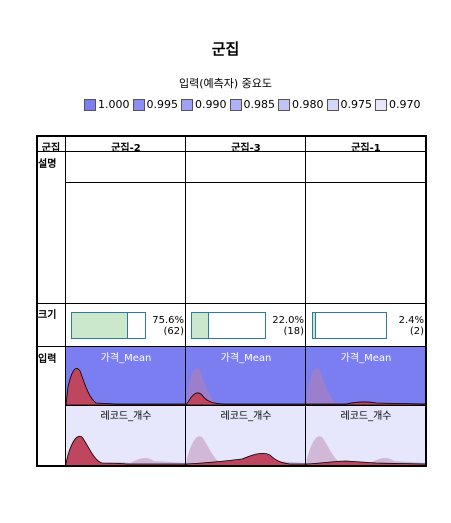 The image size is (451, 523). I want to click on page-title: 군집, so click(225, 49).